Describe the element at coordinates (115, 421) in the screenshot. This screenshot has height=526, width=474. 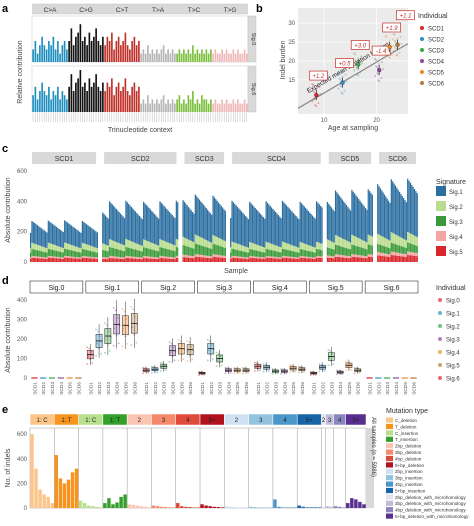
I see `panel-e-strip-label: 1: T` at that location.